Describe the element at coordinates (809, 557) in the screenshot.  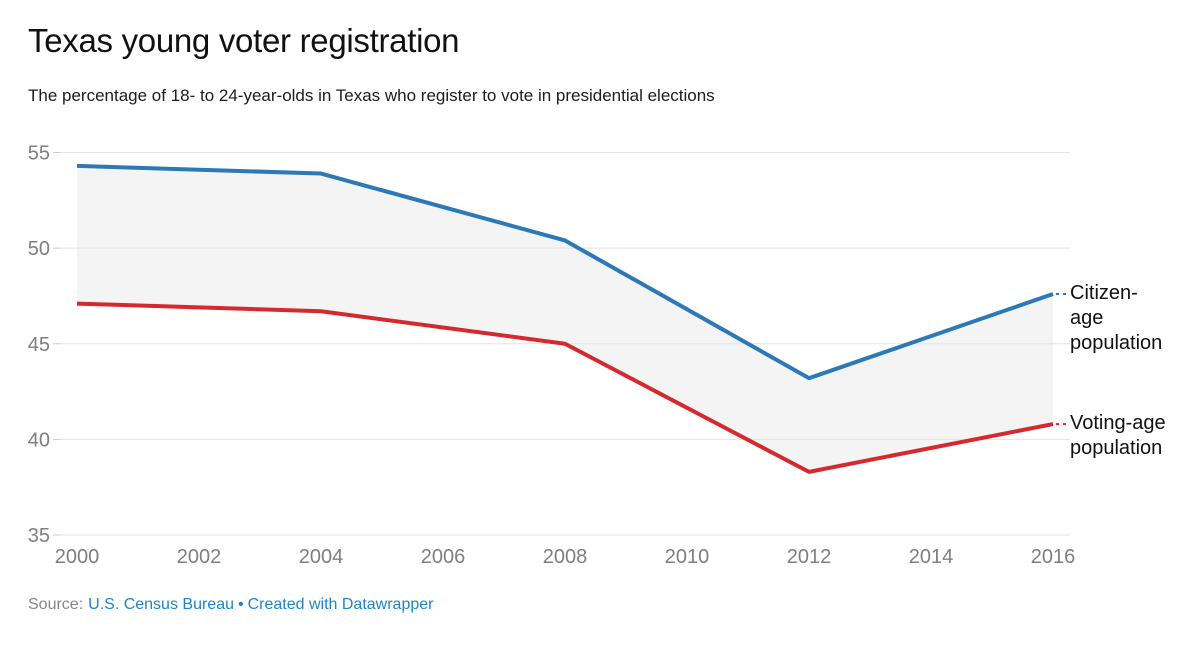
I see `x-axis-tick-label: 2012` at that location.